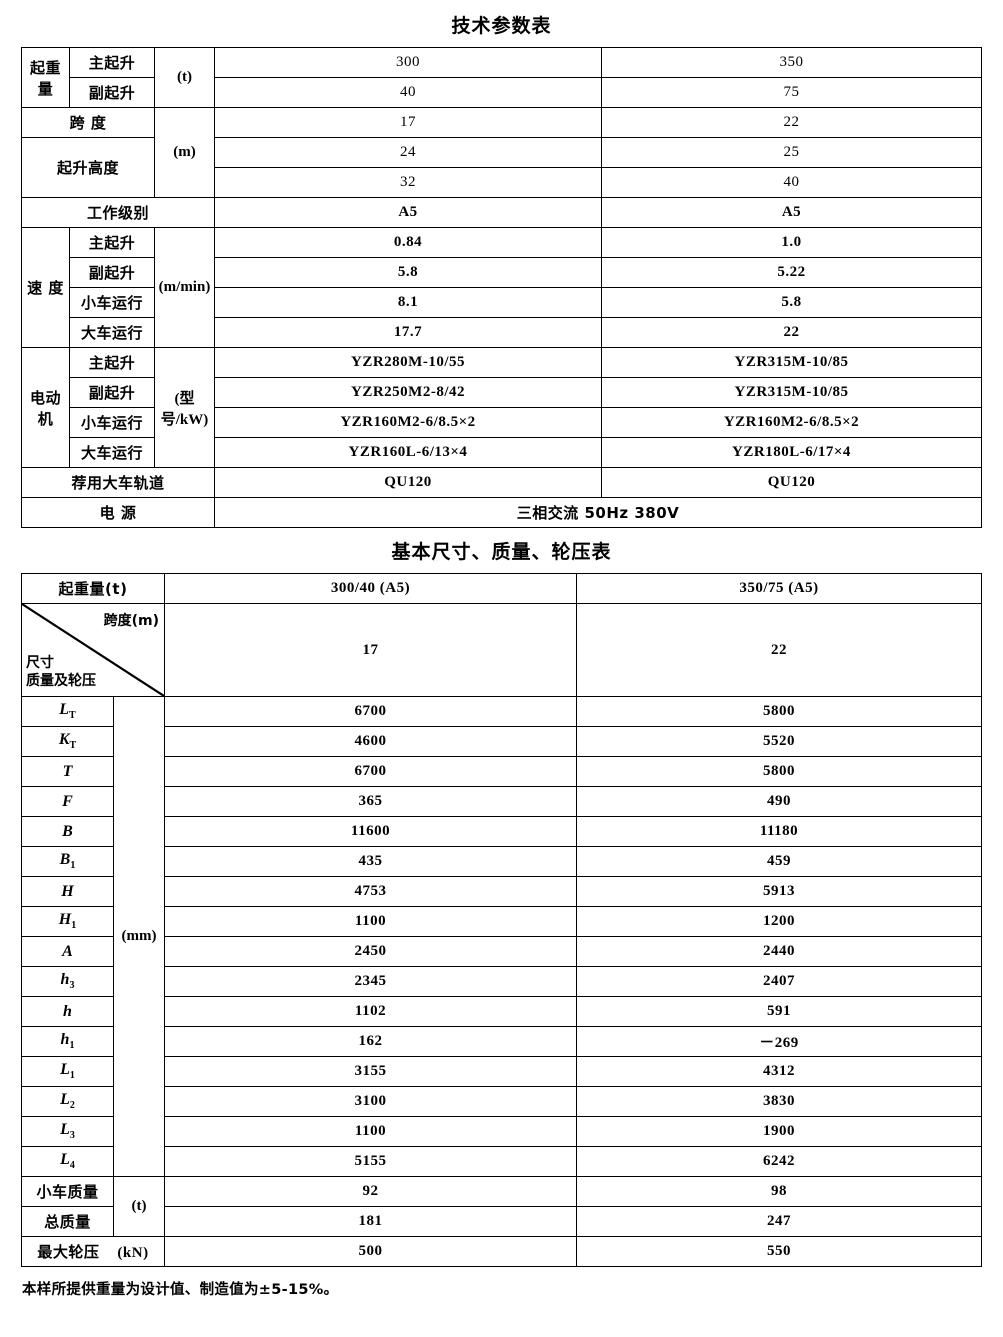 This screenshot has height=1337, width=1003. What do you see at coordinates (370, 801) in the screenshot?
I see `cell-F-17: 365` at bounding box center [370, 801].